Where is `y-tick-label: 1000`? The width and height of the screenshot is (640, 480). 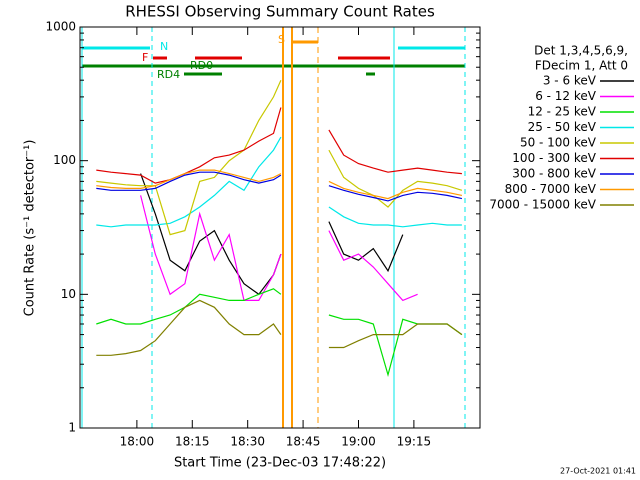
y-tick-label: 1000 is located at coordinates (60, 27).